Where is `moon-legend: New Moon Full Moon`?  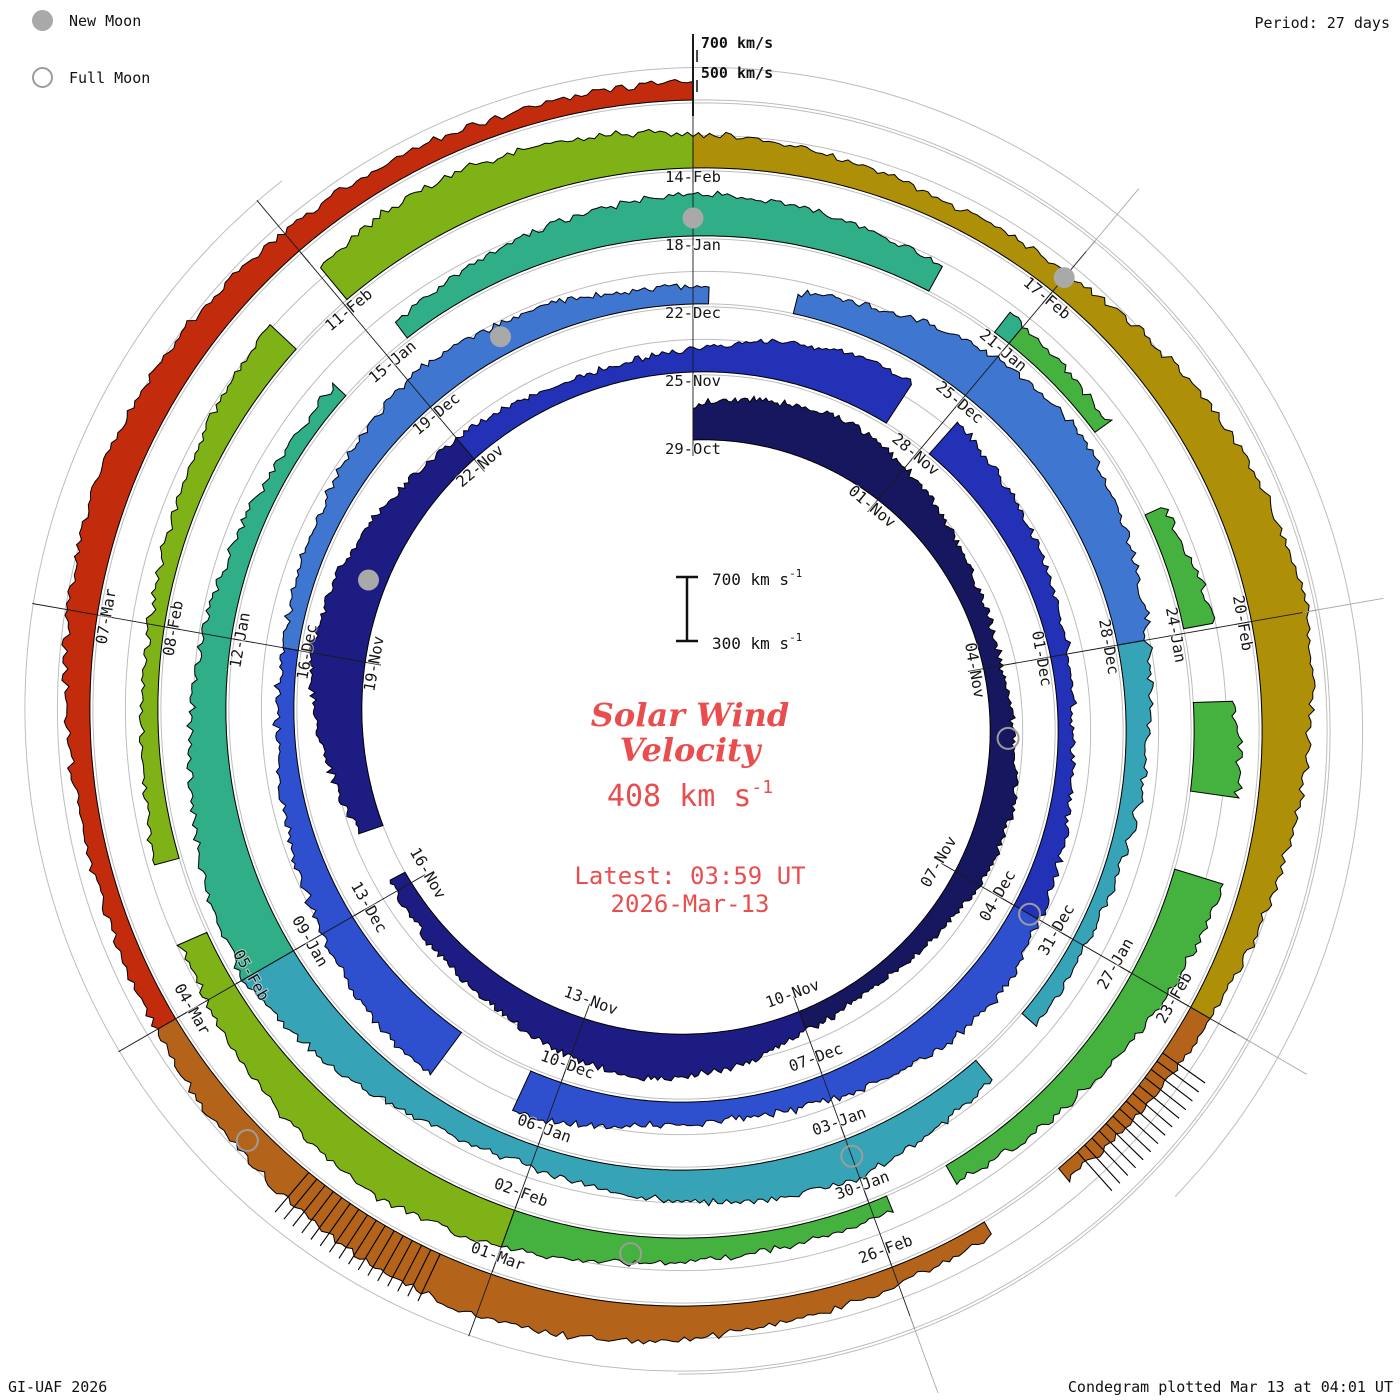 moon-legend: New Moon Full Moon is located at coordinates (91, 49).